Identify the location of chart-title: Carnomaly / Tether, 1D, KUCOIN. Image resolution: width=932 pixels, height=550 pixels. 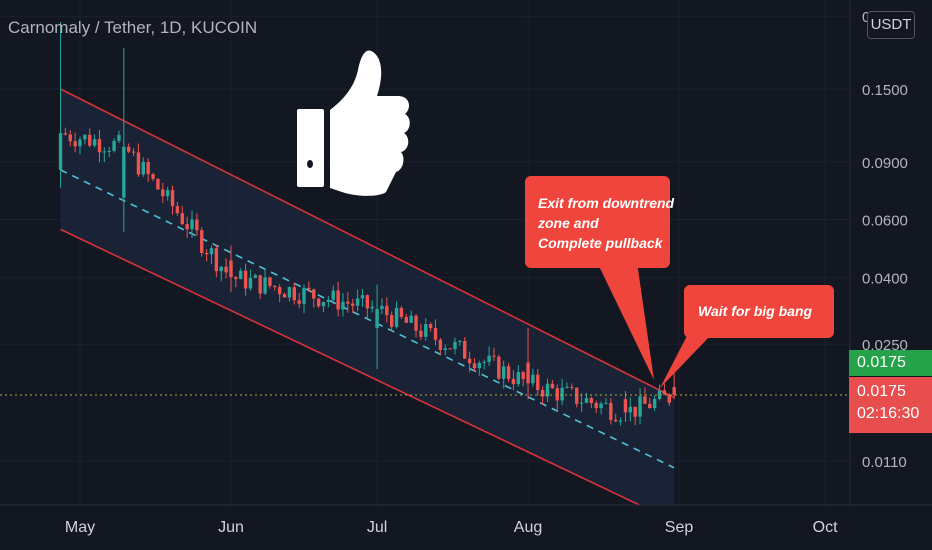
(133, 27).